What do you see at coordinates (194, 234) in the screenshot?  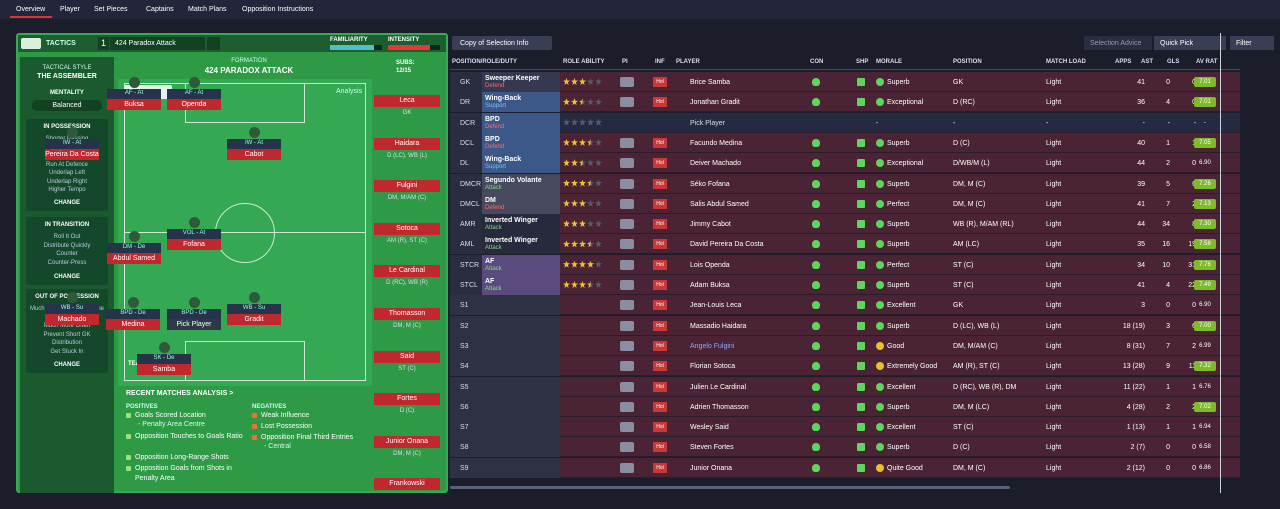 I see `player-role: VOL - At` at bounding box center [194, 234].